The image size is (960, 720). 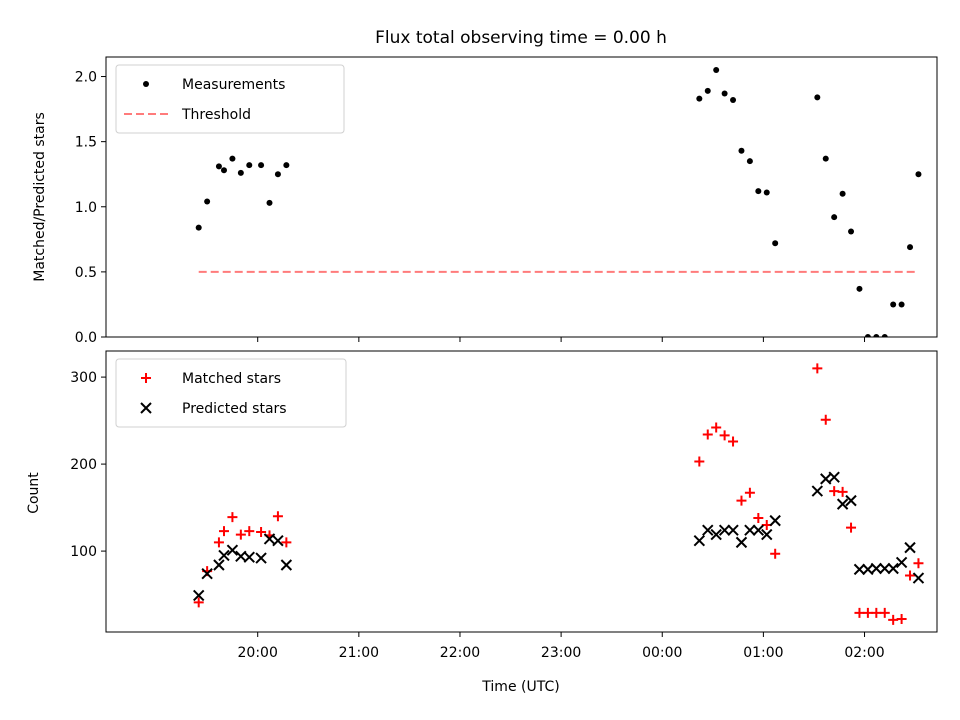 I want to click on x-tick-label: 21:00, so click(x=359, y=653).